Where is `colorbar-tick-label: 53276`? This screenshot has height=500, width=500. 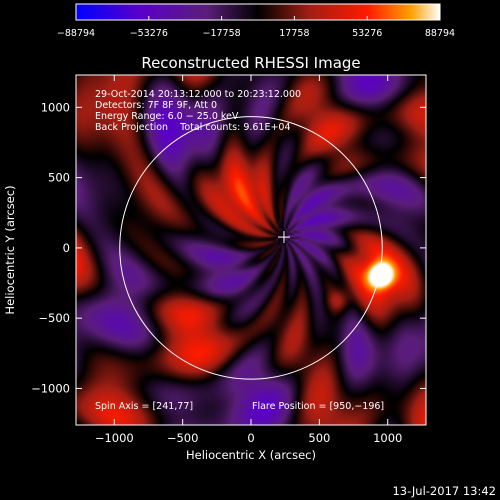
colorbar-tick-label: 53276 is located at coordinates (367, 33).